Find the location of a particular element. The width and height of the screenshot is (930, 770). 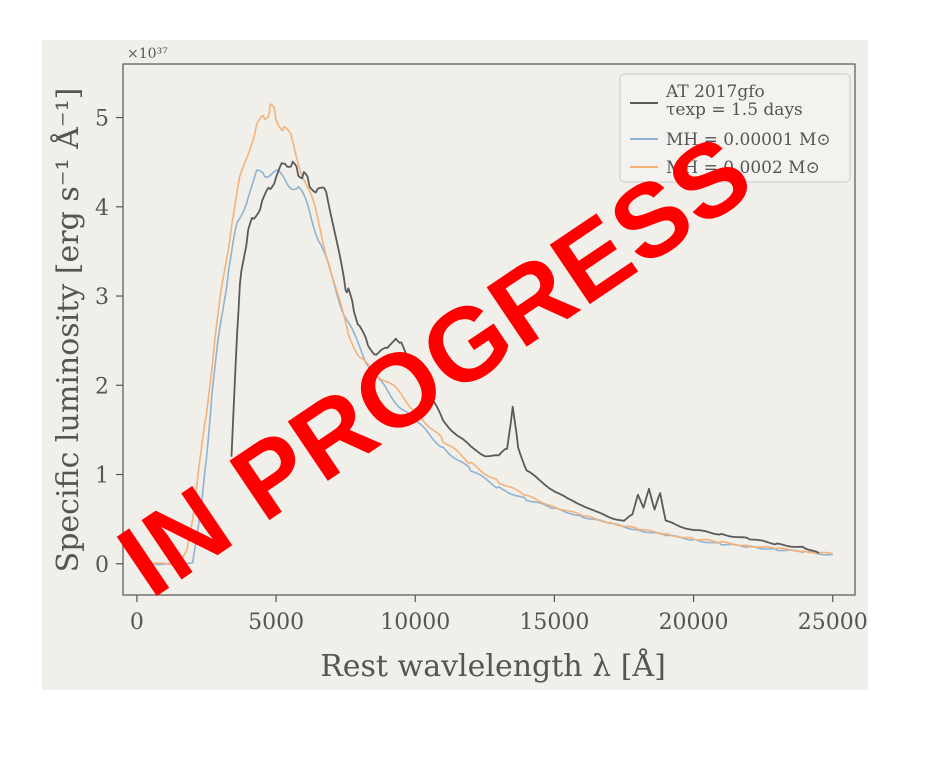

y-exponent-label: ×10³⁷ is located at coordinates (147, 54).